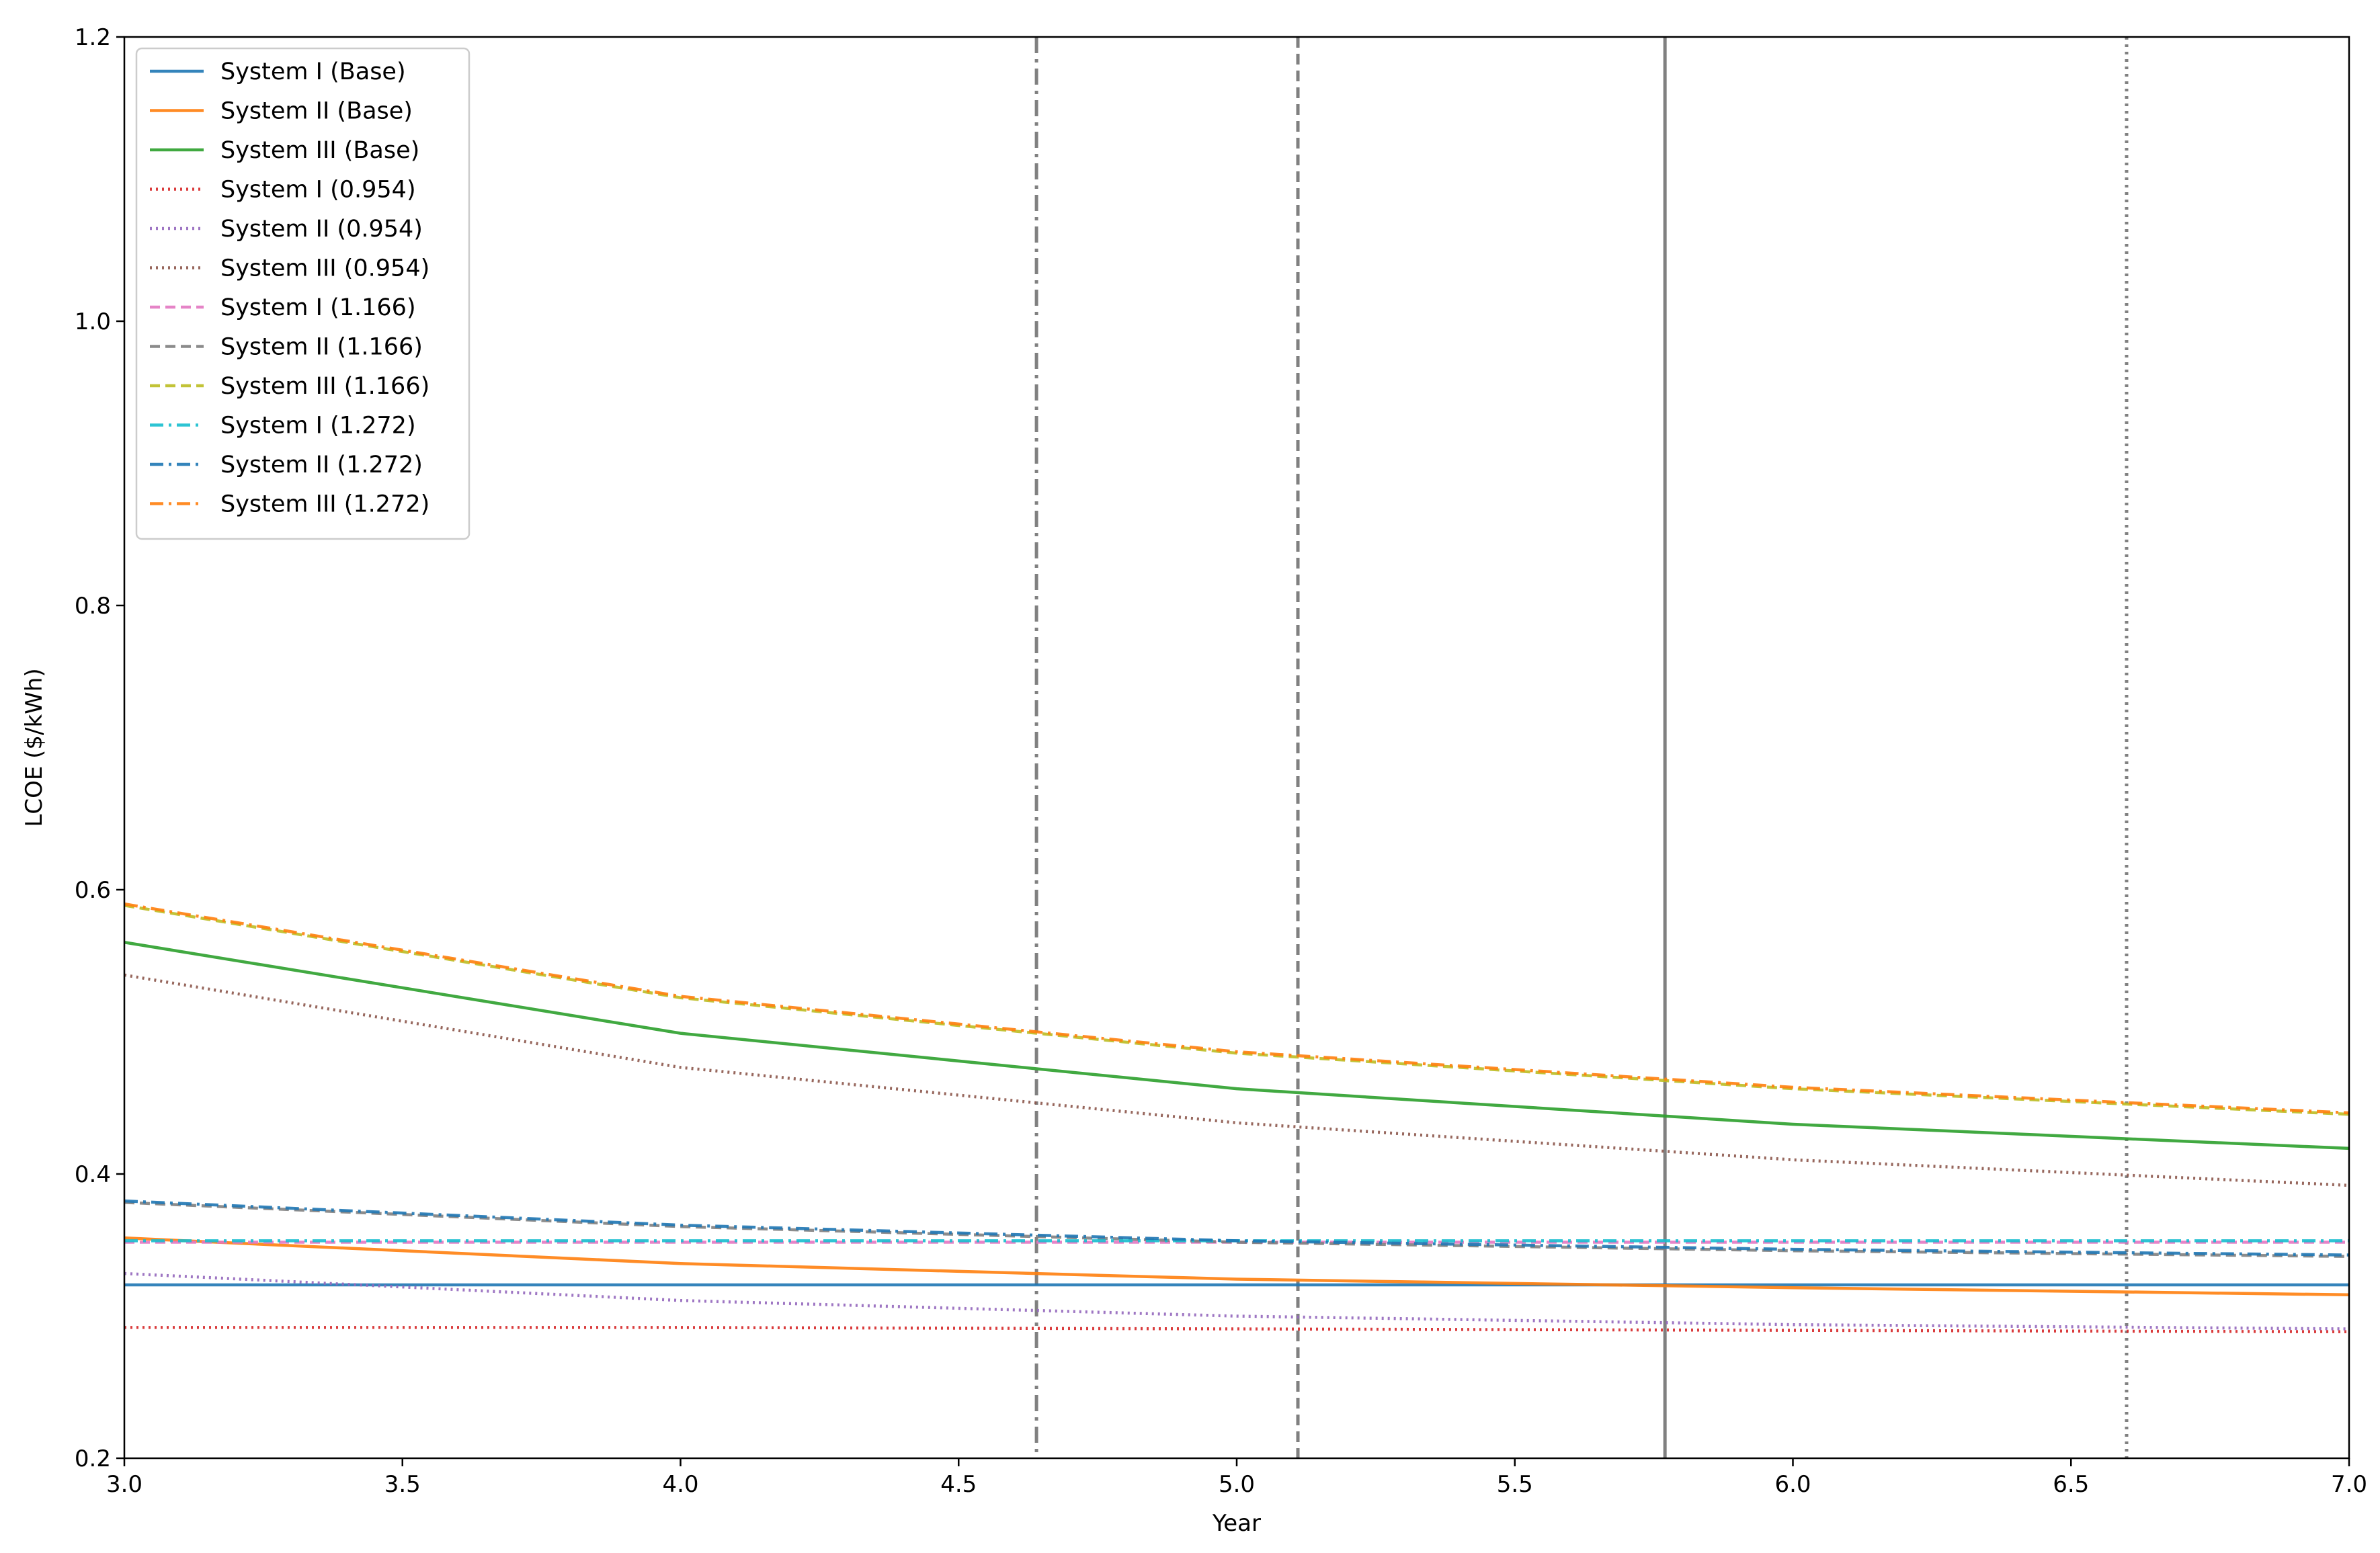  Describe the element at coordinates (321, 230) in the screenshot. I see `legend-label: System II (0.954)` at that location.